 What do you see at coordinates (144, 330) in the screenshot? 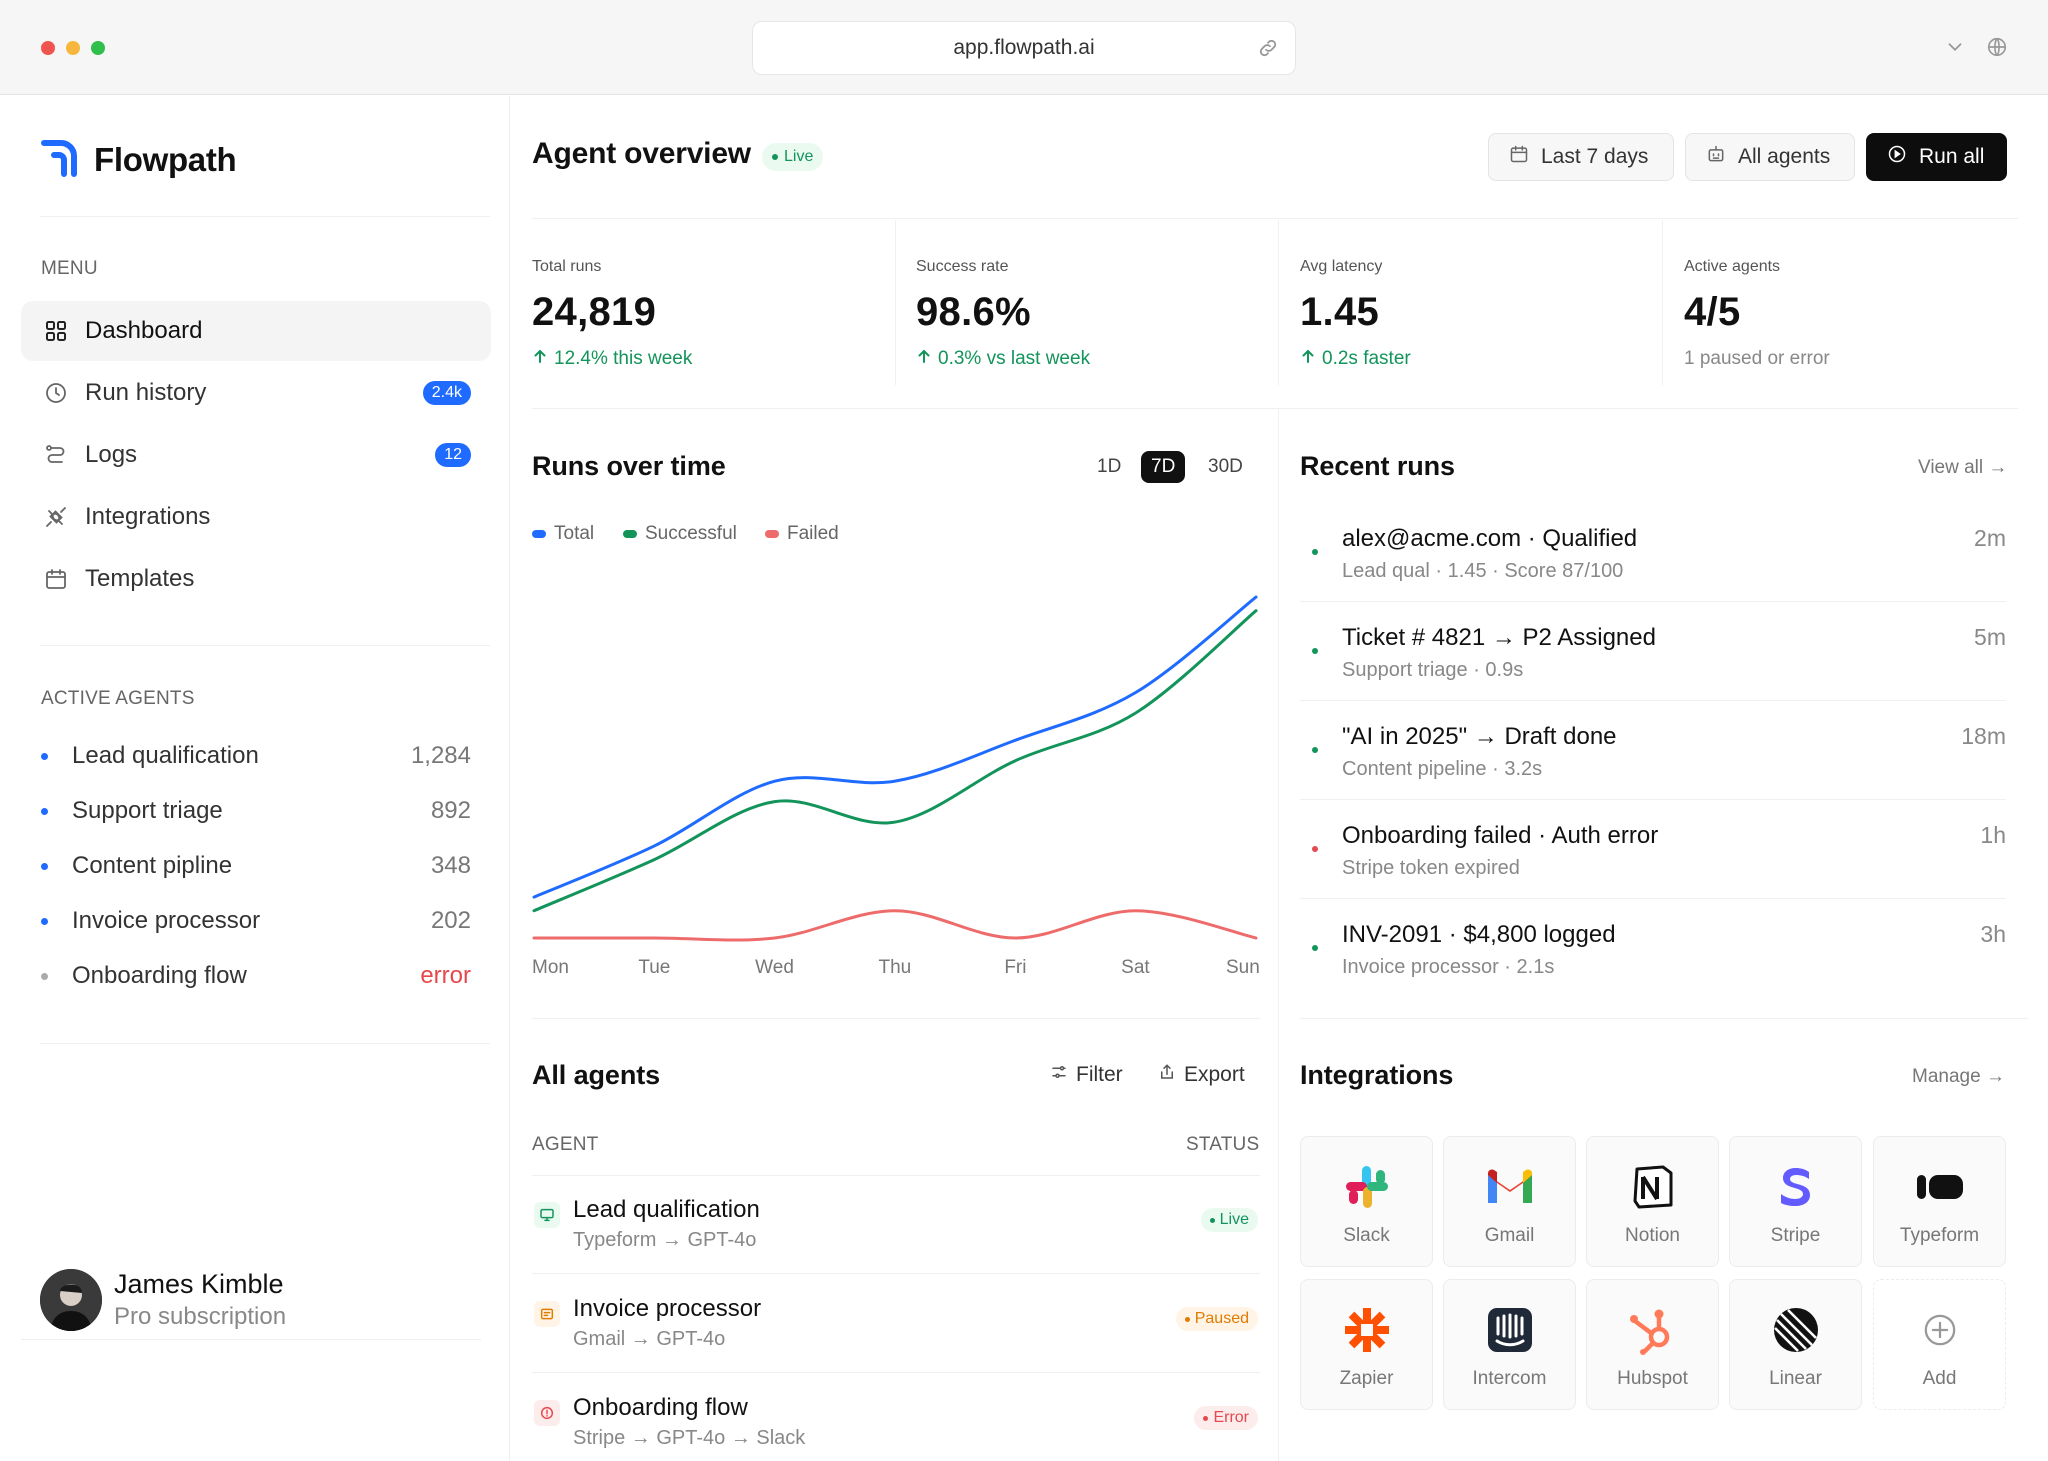
I see `nav-item-label: Dashboard` at bounding box center [144, 330].